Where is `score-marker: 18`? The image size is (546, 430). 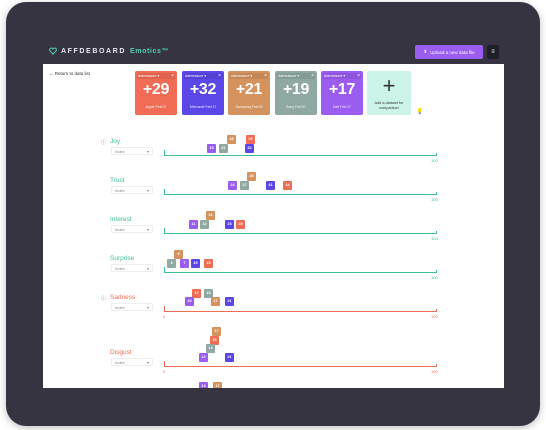
score-marker: 18 is located at coordinates (231, 139).